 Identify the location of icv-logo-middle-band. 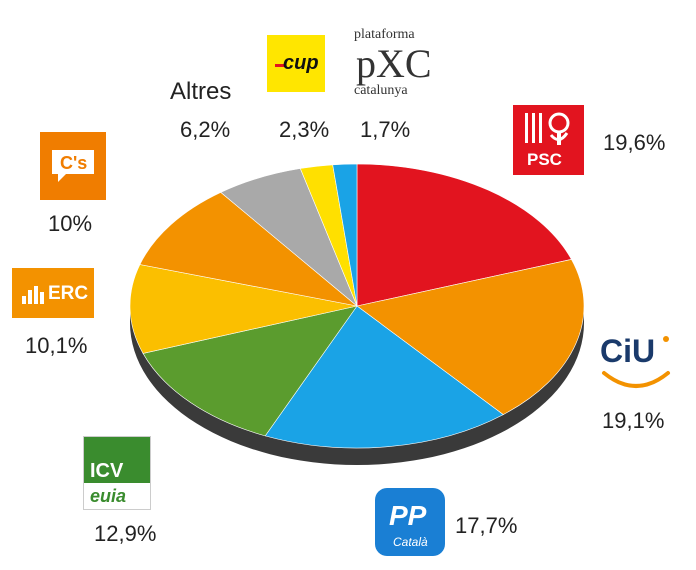
(117, 470).